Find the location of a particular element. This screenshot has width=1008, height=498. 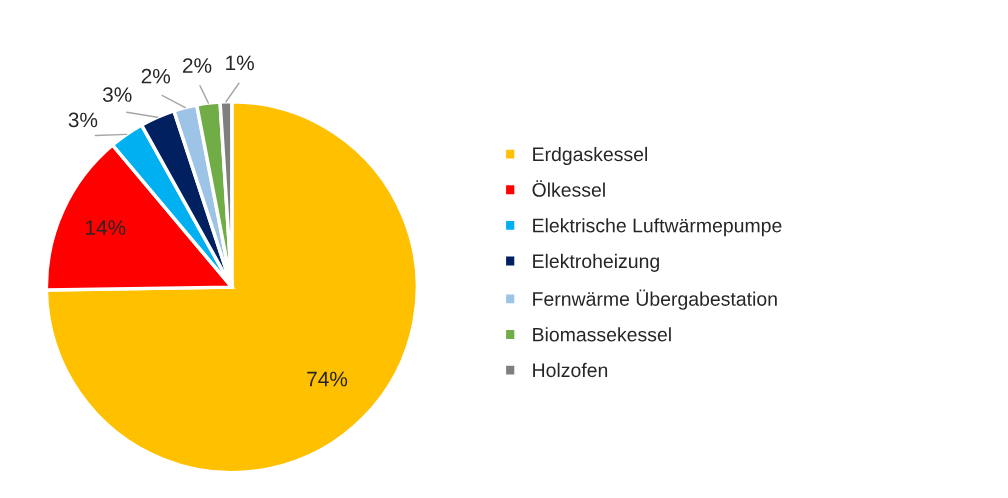

legend-label: Ölkessel is located at coordinates (568, 188).